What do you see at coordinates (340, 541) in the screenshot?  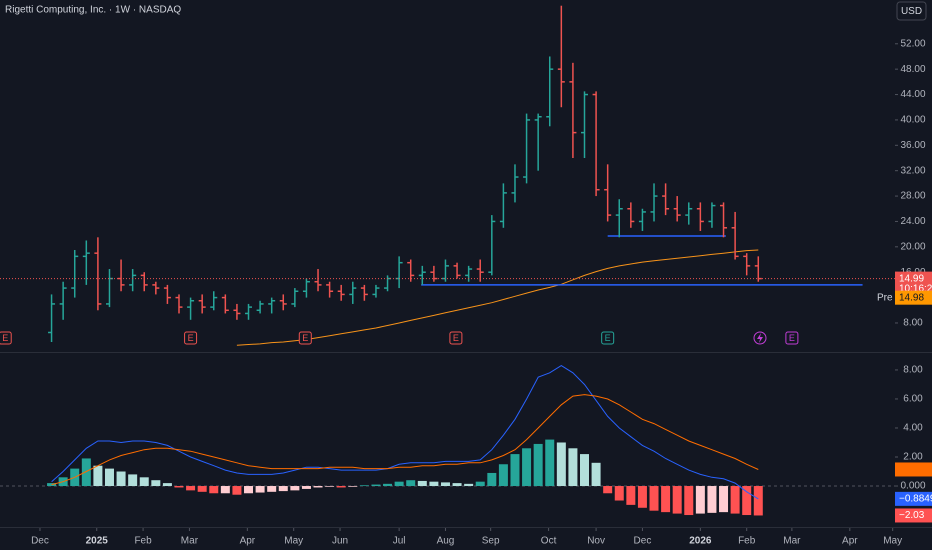 I see `x-tick-label: Jun` at bounding box center [340, 541].